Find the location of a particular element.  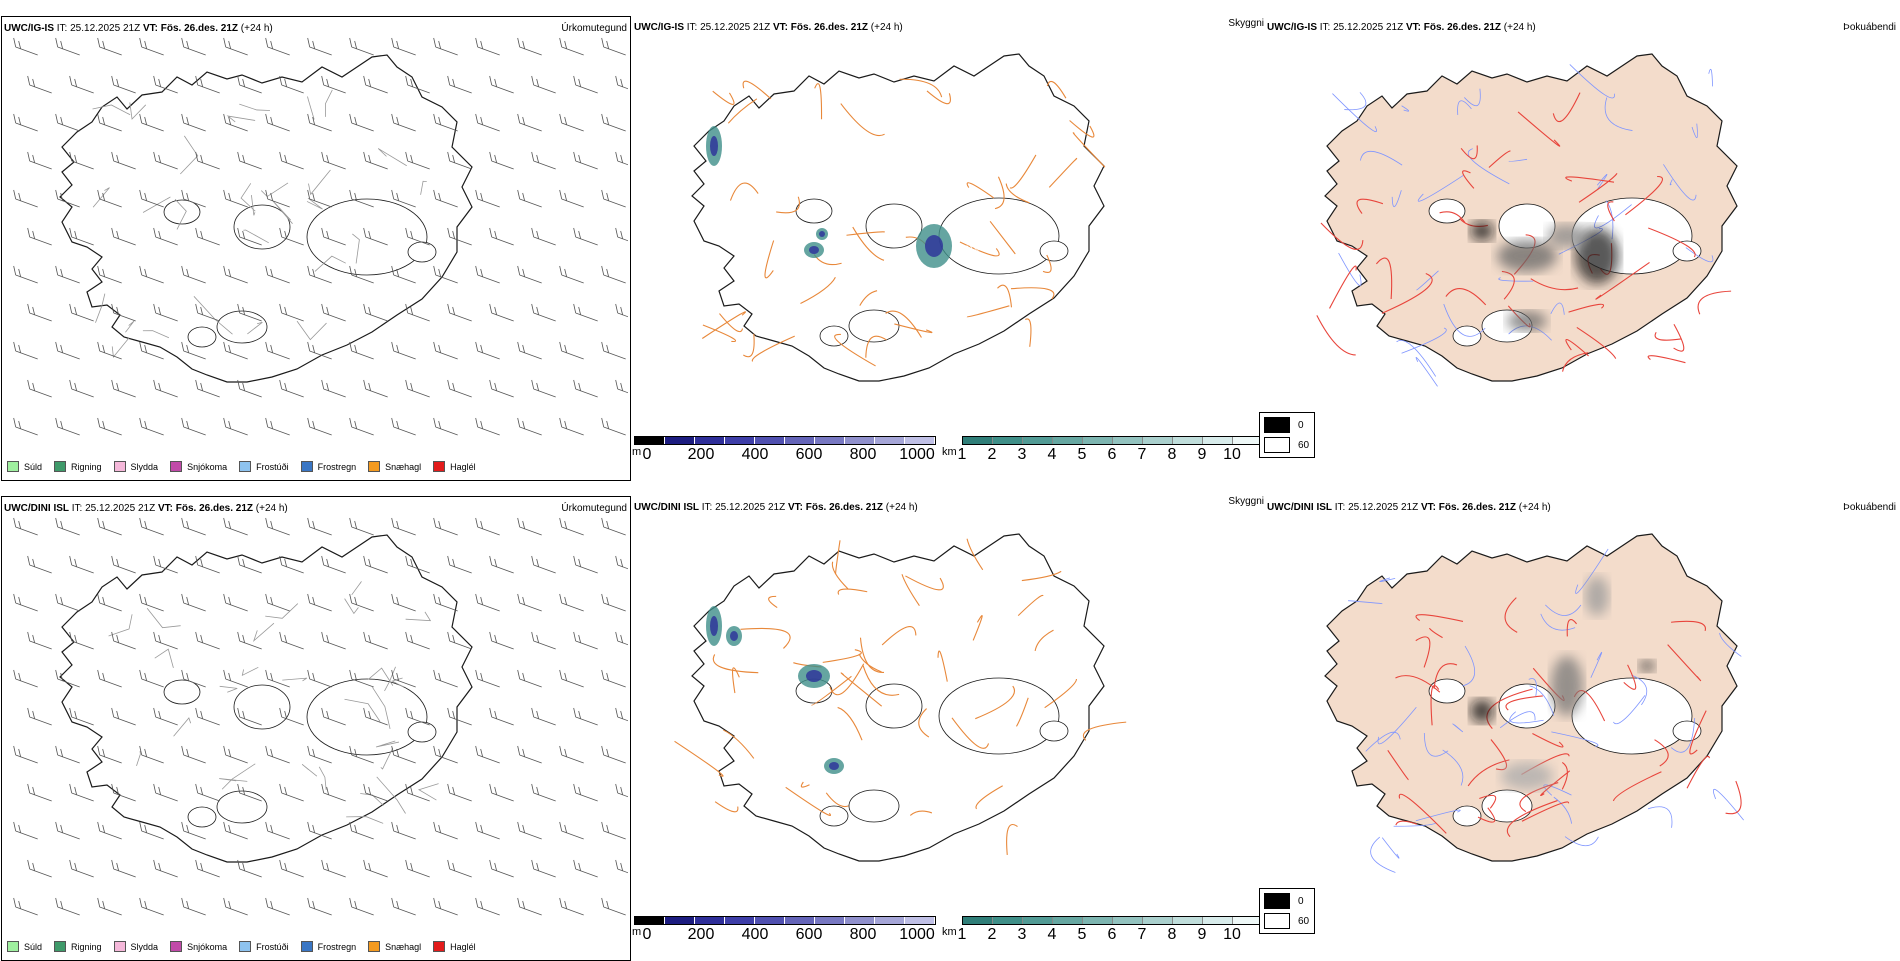

fog-indicator-map is located at coordinates (1534, 703).